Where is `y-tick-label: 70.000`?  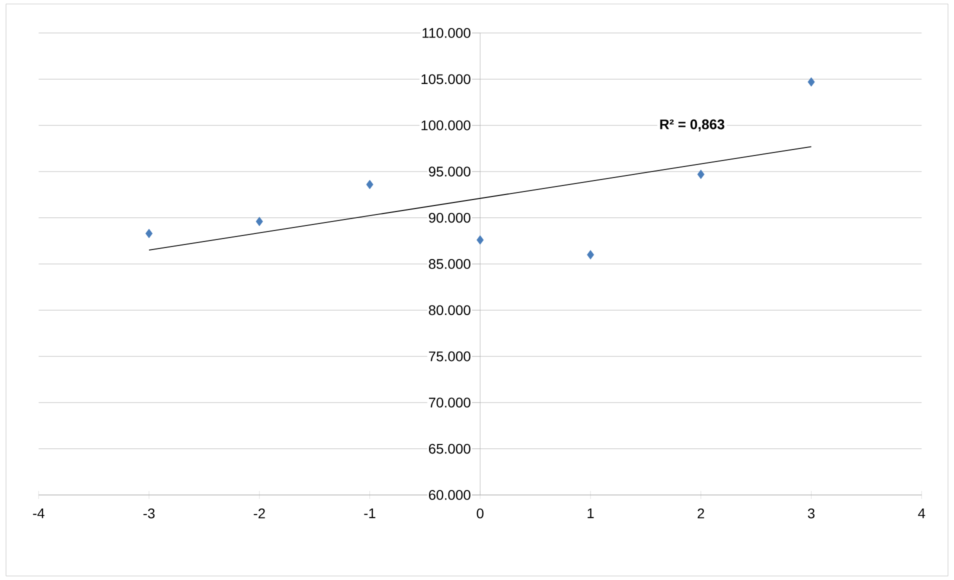 y-tick-label: 70.000 is located at coordinates (449, 403).